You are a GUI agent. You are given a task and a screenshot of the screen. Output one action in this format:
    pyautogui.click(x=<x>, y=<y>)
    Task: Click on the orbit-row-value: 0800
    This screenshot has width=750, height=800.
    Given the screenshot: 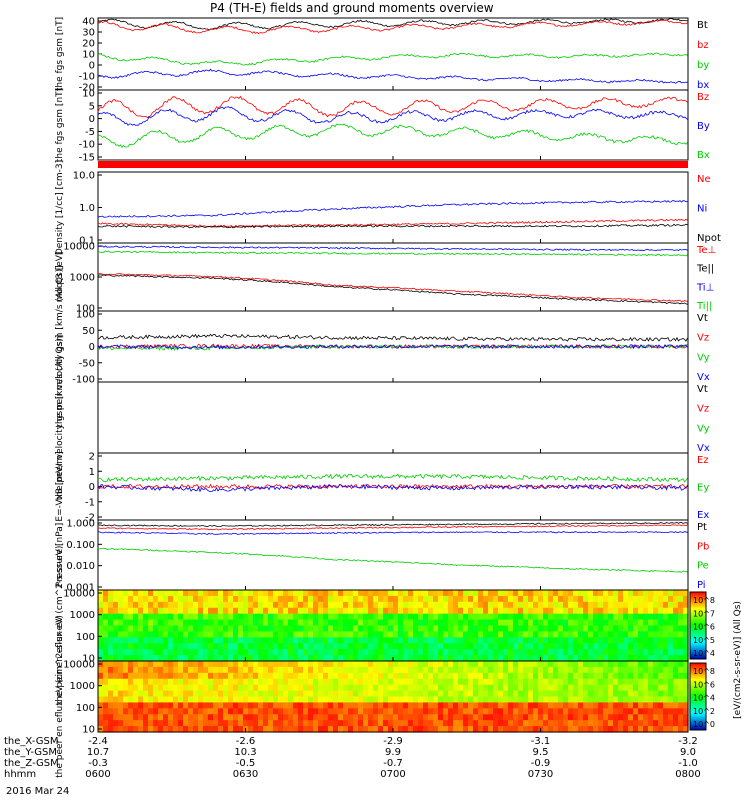 What is the action you would take?
    pyautogui.click(x=687, y=774)
    